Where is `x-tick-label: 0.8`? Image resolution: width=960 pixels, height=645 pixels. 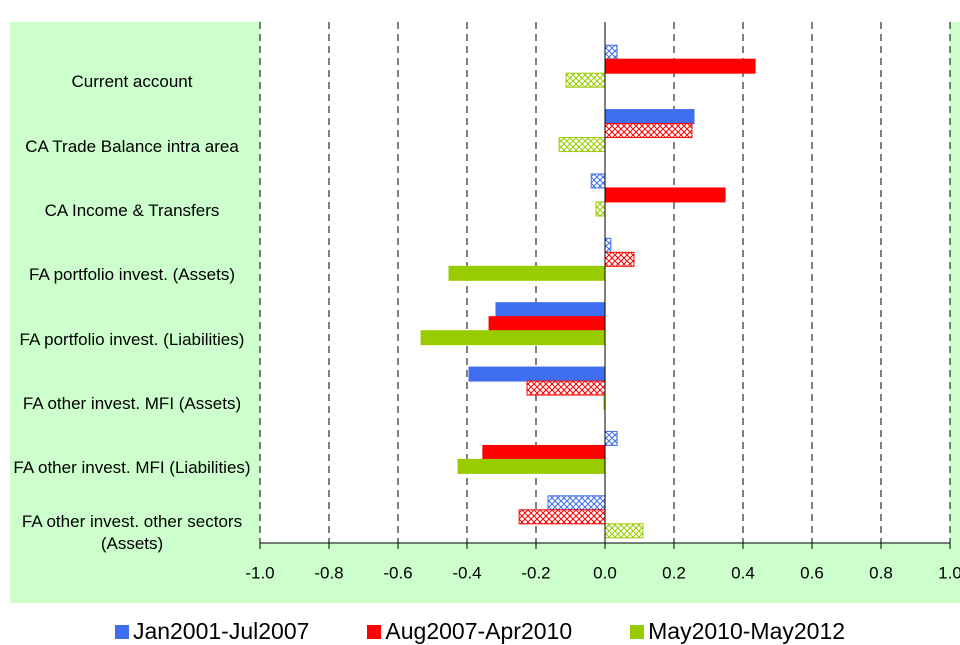 x-tick-label: 0.8 is located at coordinates (881, 572).